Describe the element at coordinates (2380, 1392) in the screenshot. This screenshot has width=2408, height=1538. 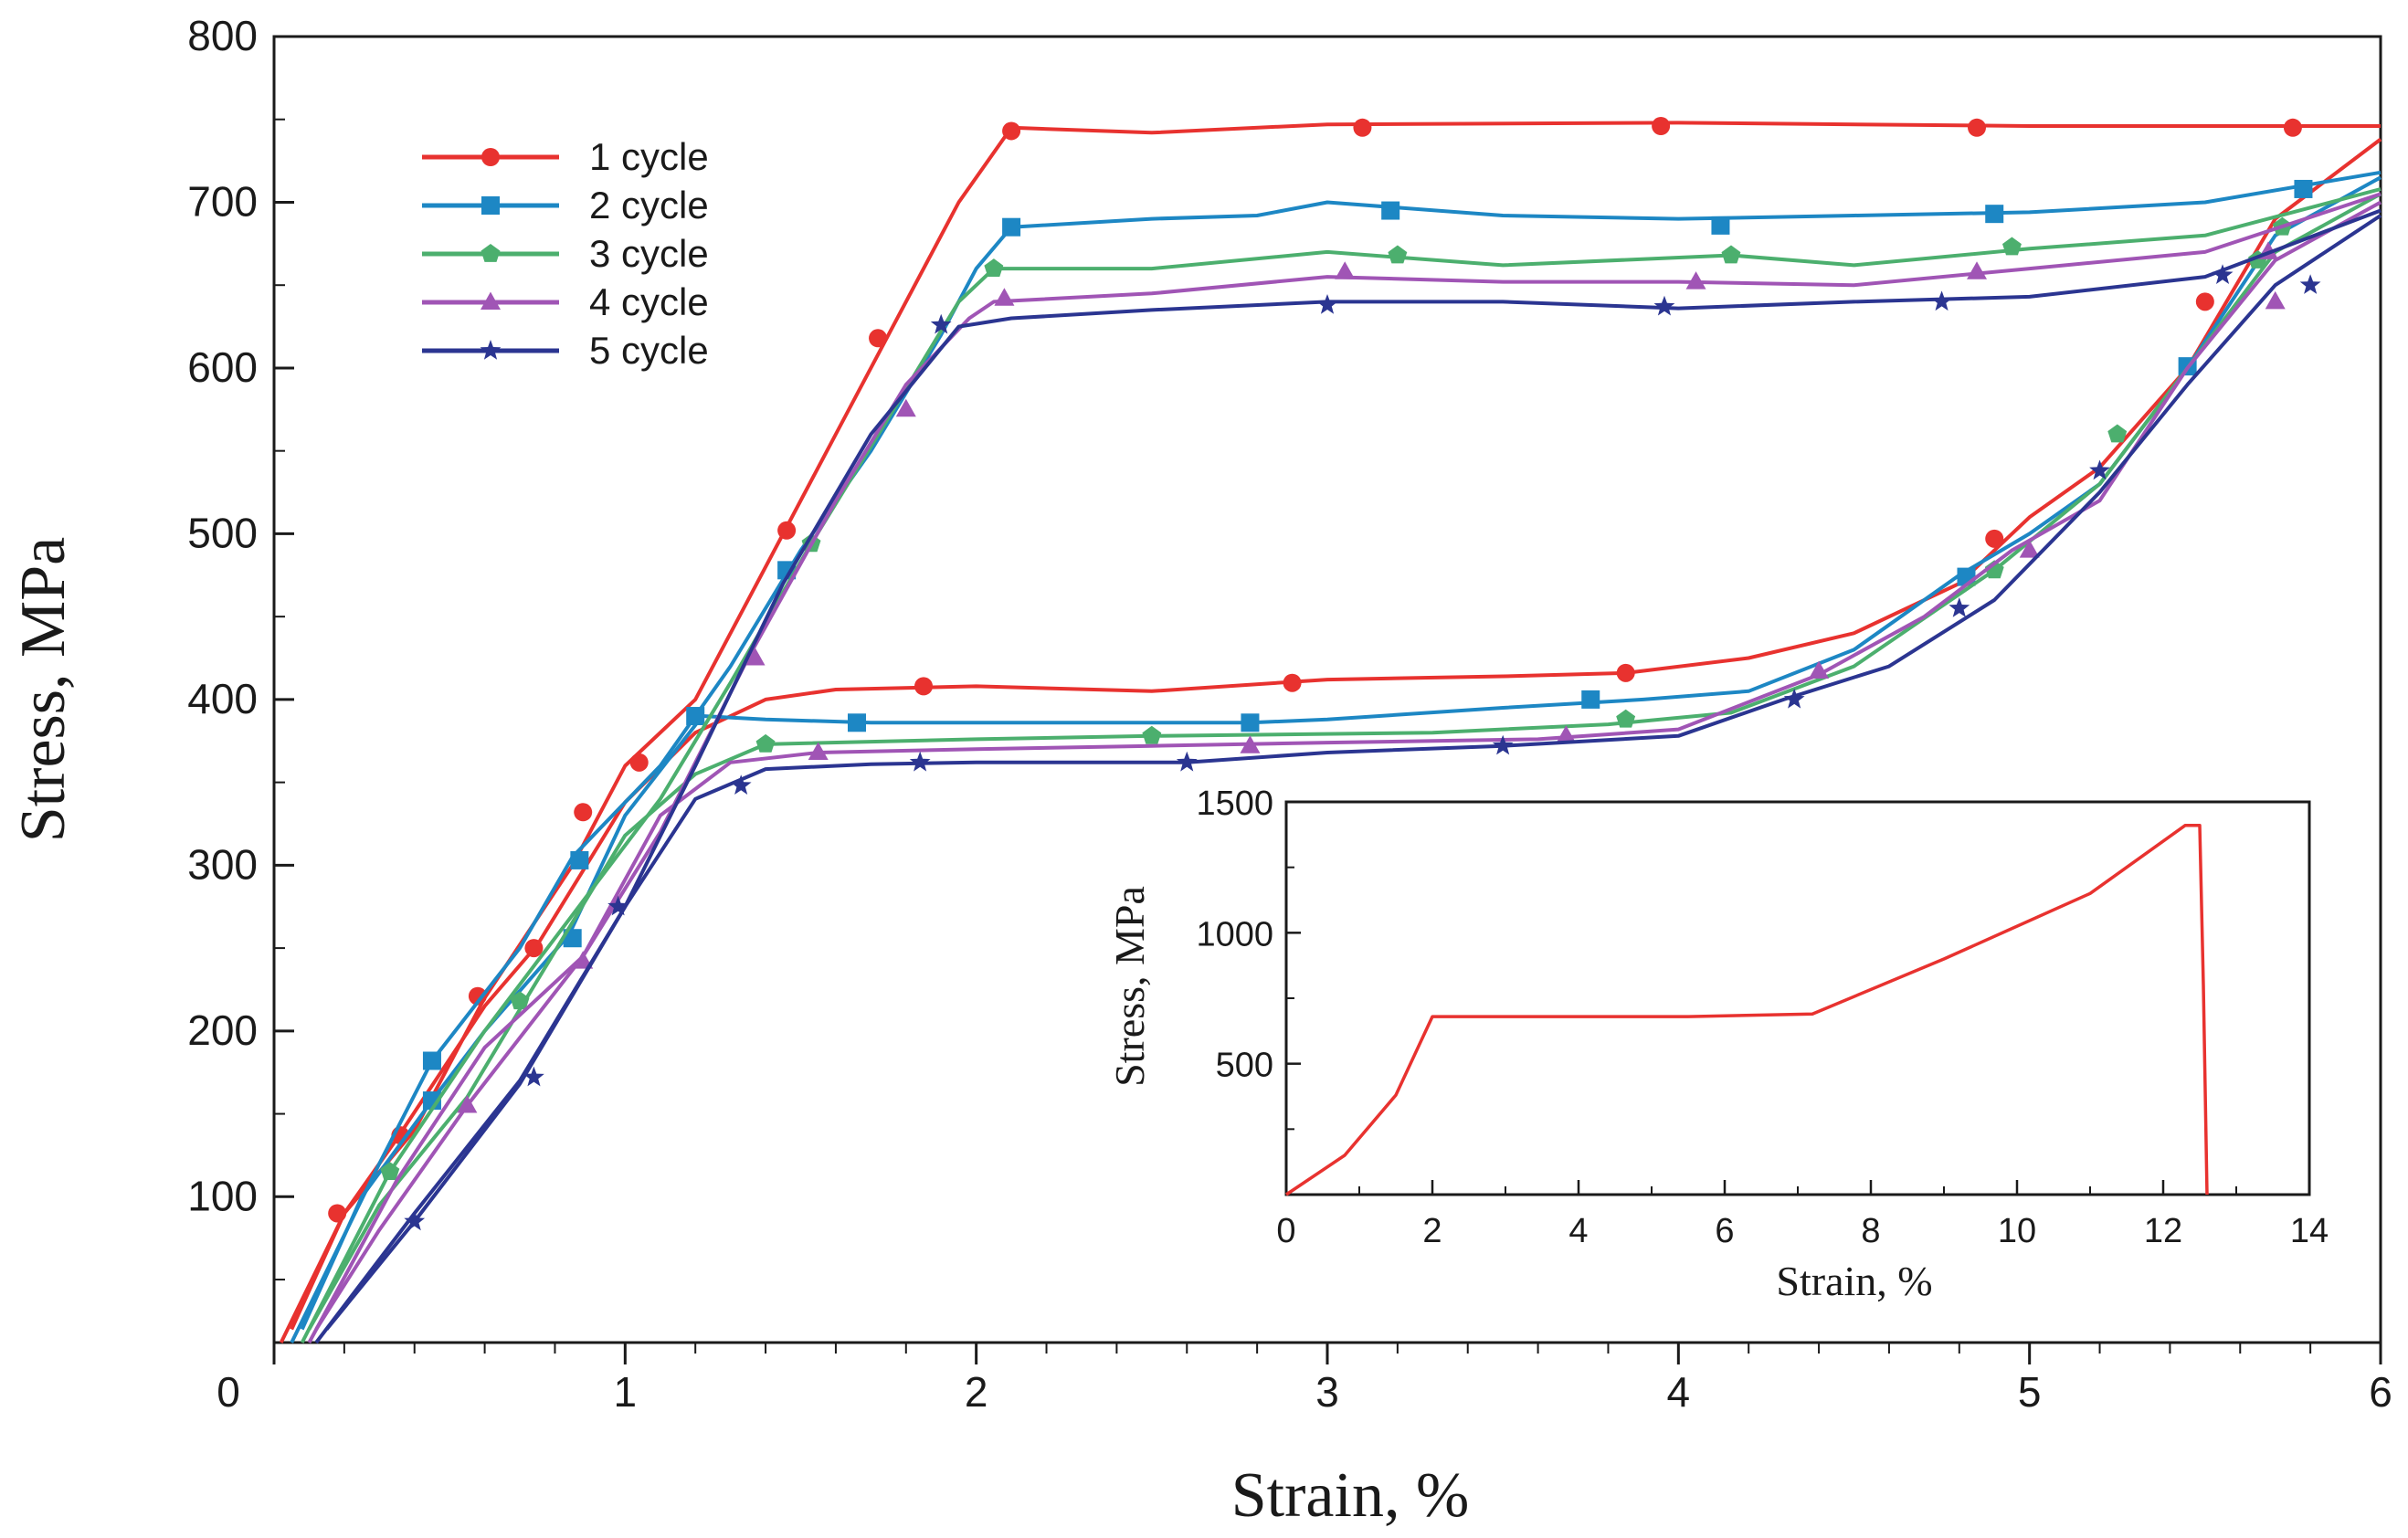
I see `x-tick-label: 6` at that location.